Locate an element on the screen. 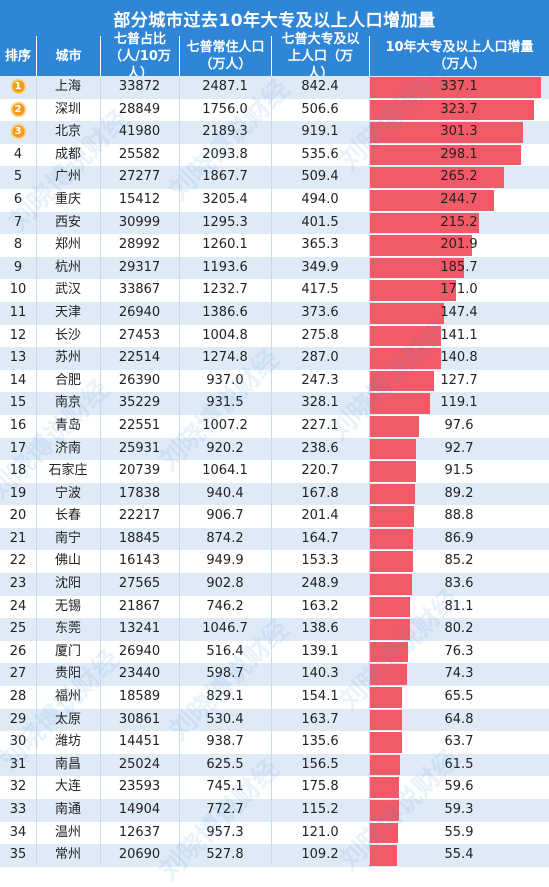  table-row: 28 福州 18589 829.1 154.1 65.5 is located at coordinates (274, 697).